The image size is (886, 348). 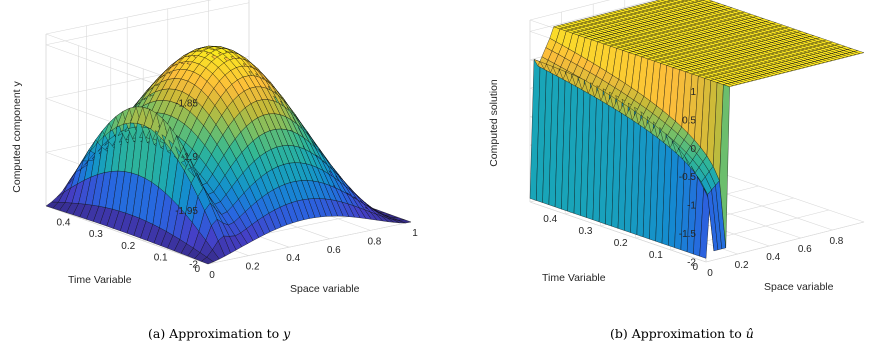 What do you see at coordinates (219, 333) in the screenshot?
I see `caption-a: (a) Approximation to y` at bounding box center [219, 333].